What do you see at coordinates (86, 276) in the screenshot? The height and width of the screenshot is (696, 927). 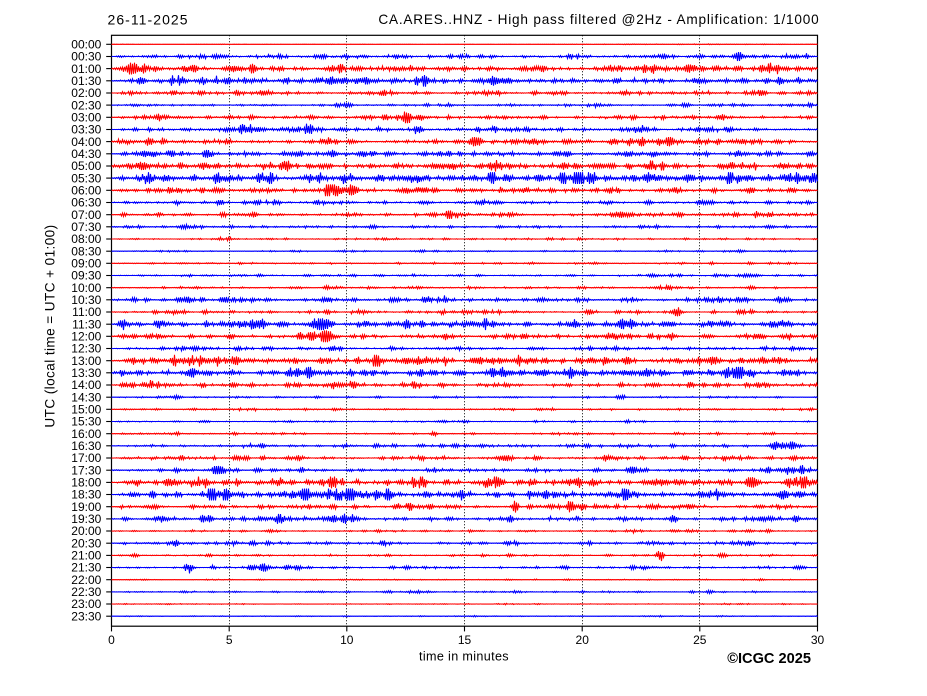 I see `svg-text: 09:30` at bounding box center [86, 276].